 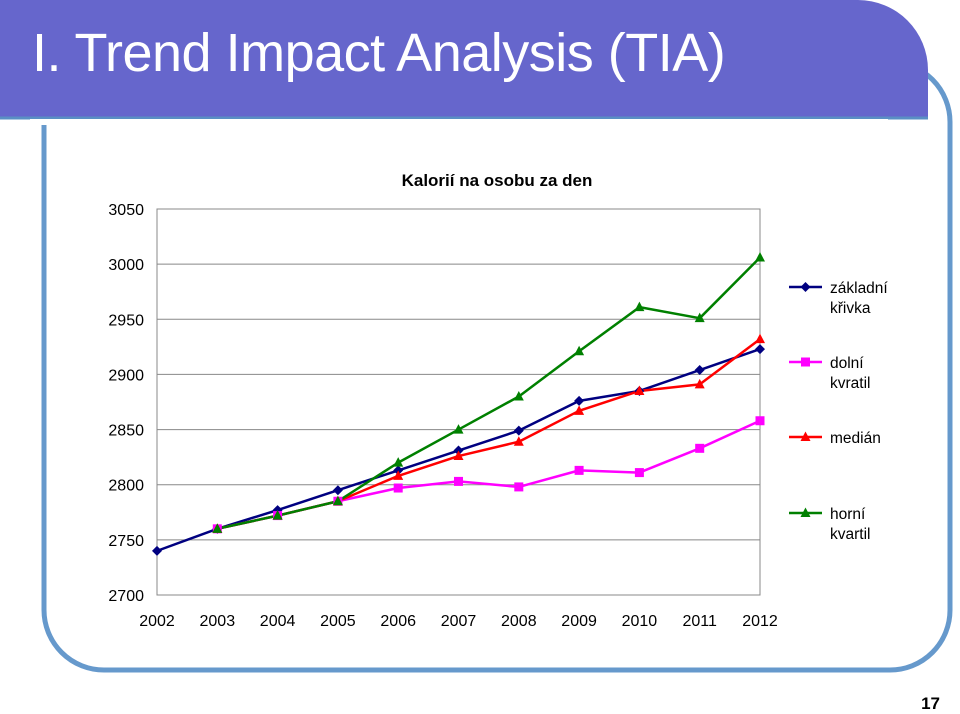 What do you see at coordinates (398, 621) in the screenshot?
I see `x-tick-label: 2006` at bounding box center [398, 621].